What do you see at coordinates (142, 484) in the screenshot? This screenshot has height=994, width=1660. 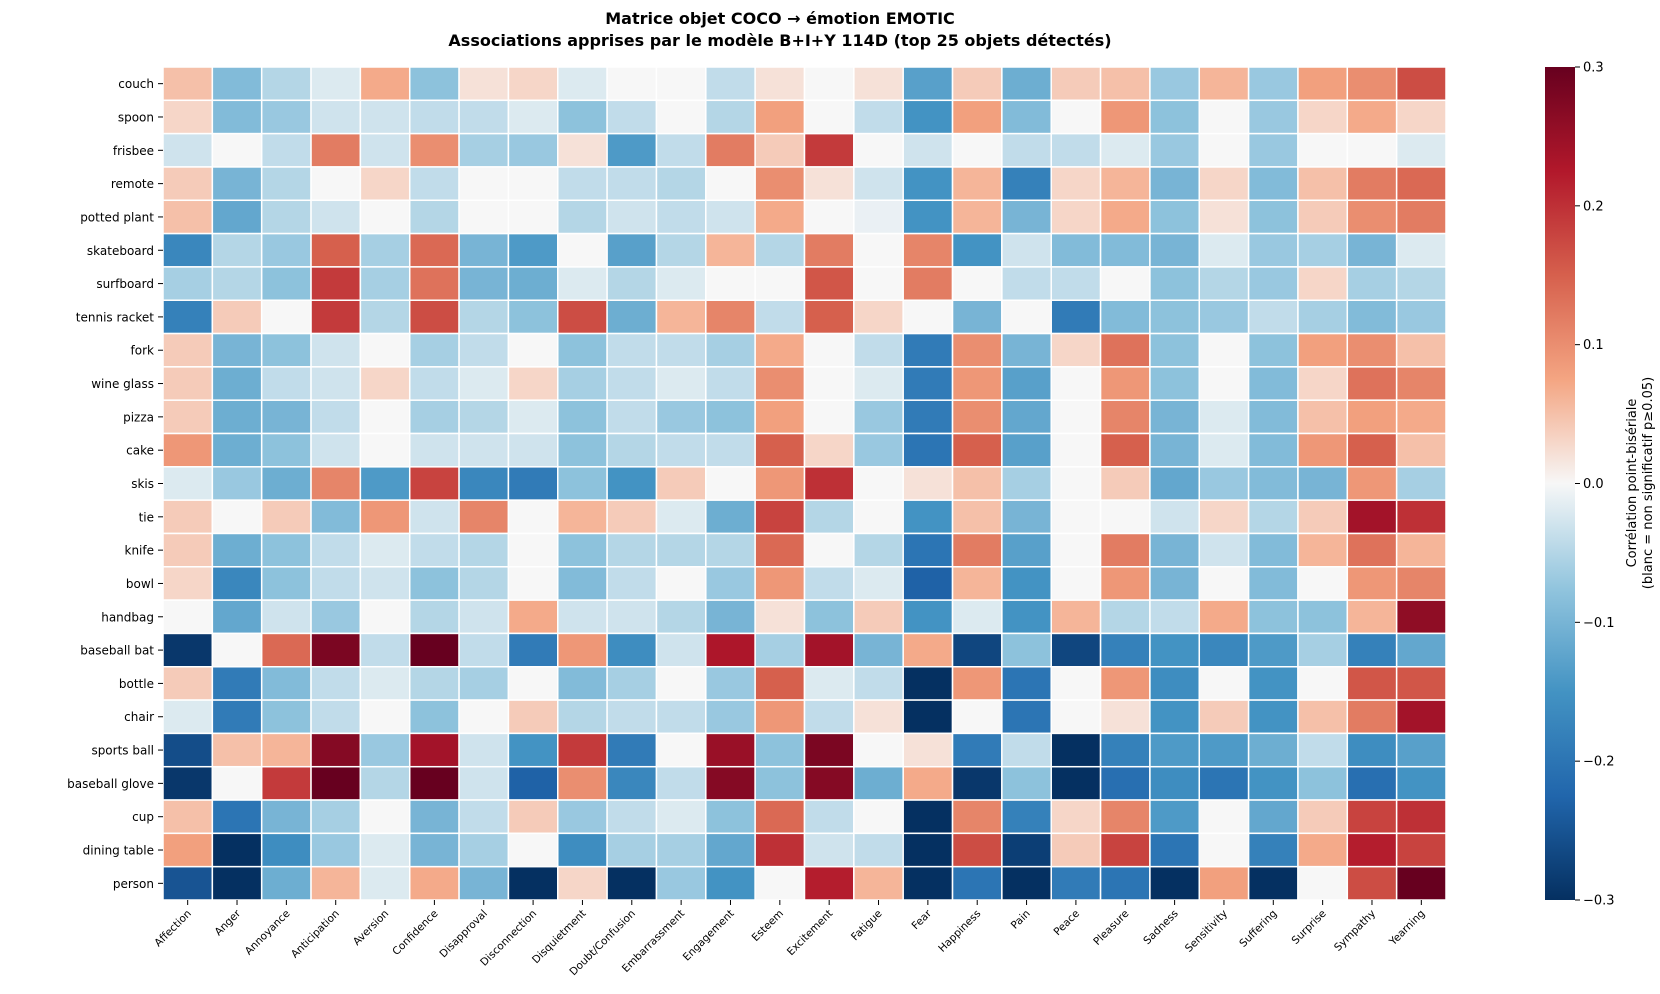 I see `row-label: skis` at bounding box center [142, 484].